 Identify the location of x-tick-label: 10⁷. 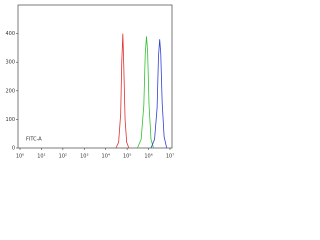
(170, 157).